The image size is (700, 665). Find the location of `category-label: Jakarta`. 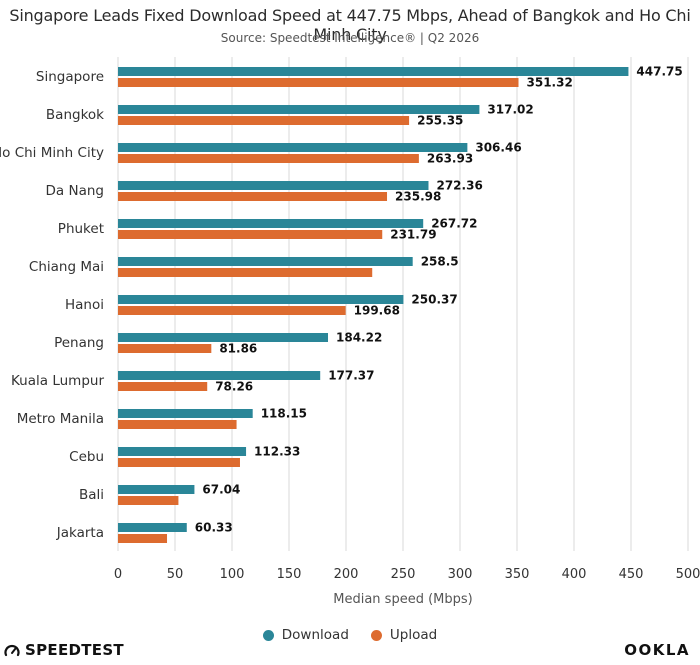

category-label: Jakarta is located at coordinates (80, 533).